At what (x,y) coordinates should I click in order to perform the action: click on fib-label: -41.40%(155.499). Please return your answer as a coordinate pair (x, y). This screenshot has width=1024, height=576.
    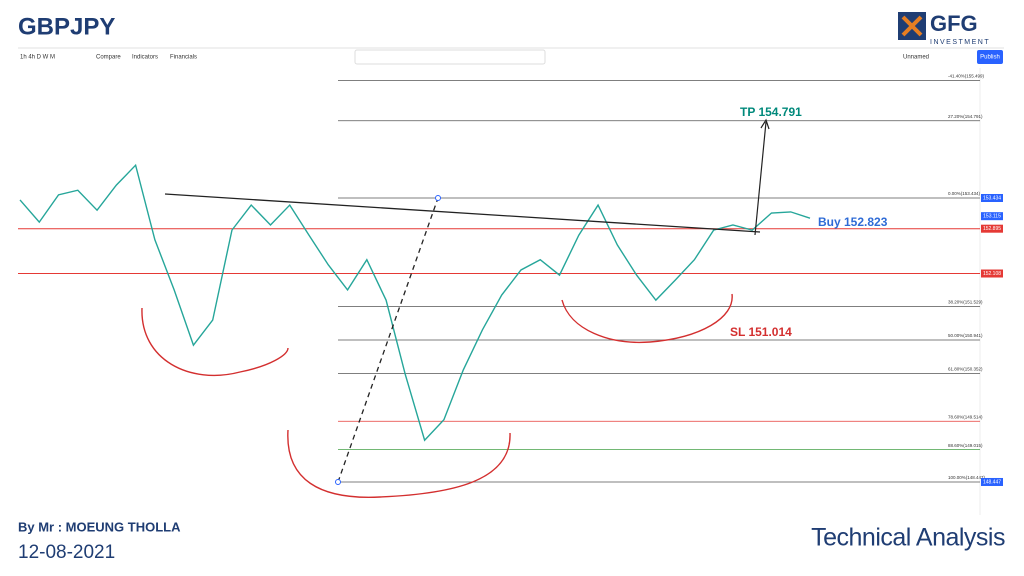
    Looking at the image, I should click on (966, 76).